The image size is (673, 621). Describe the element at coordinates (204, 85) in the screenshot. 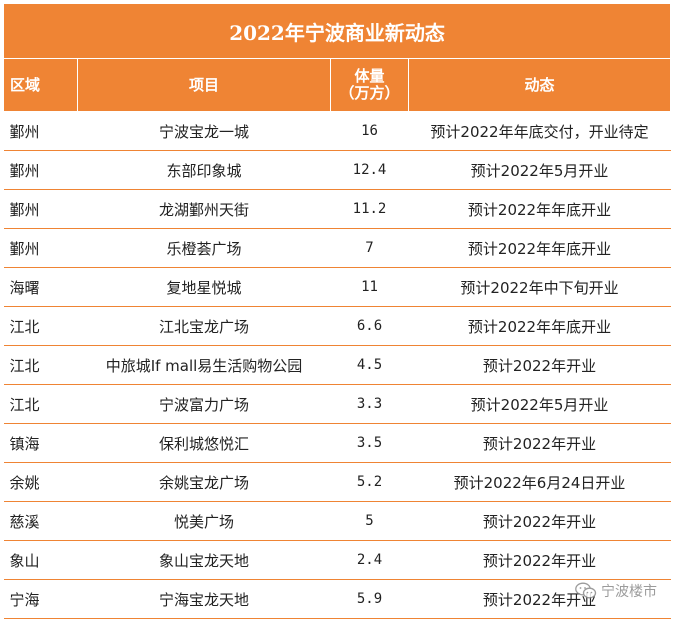

I see `column-header-project: 项目` at that location.